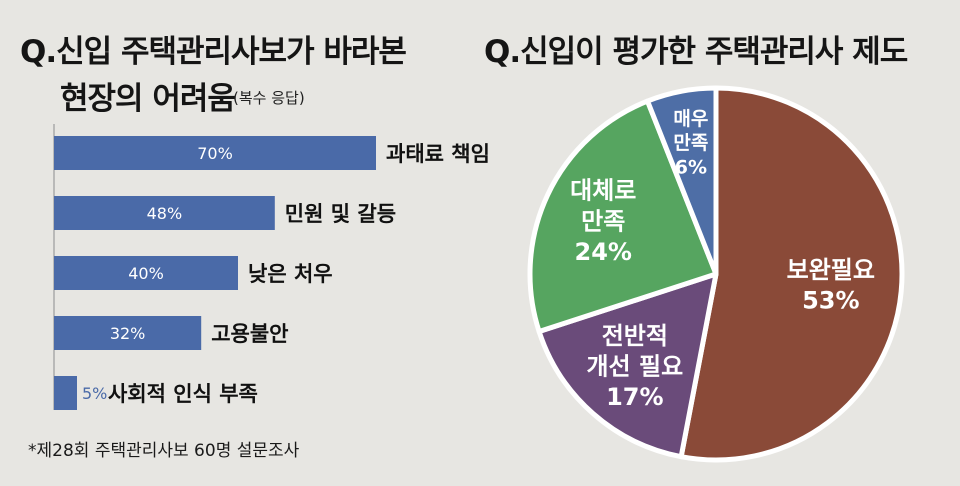  I want to click on pie-slice-label: 대체로, so click(603, 191).